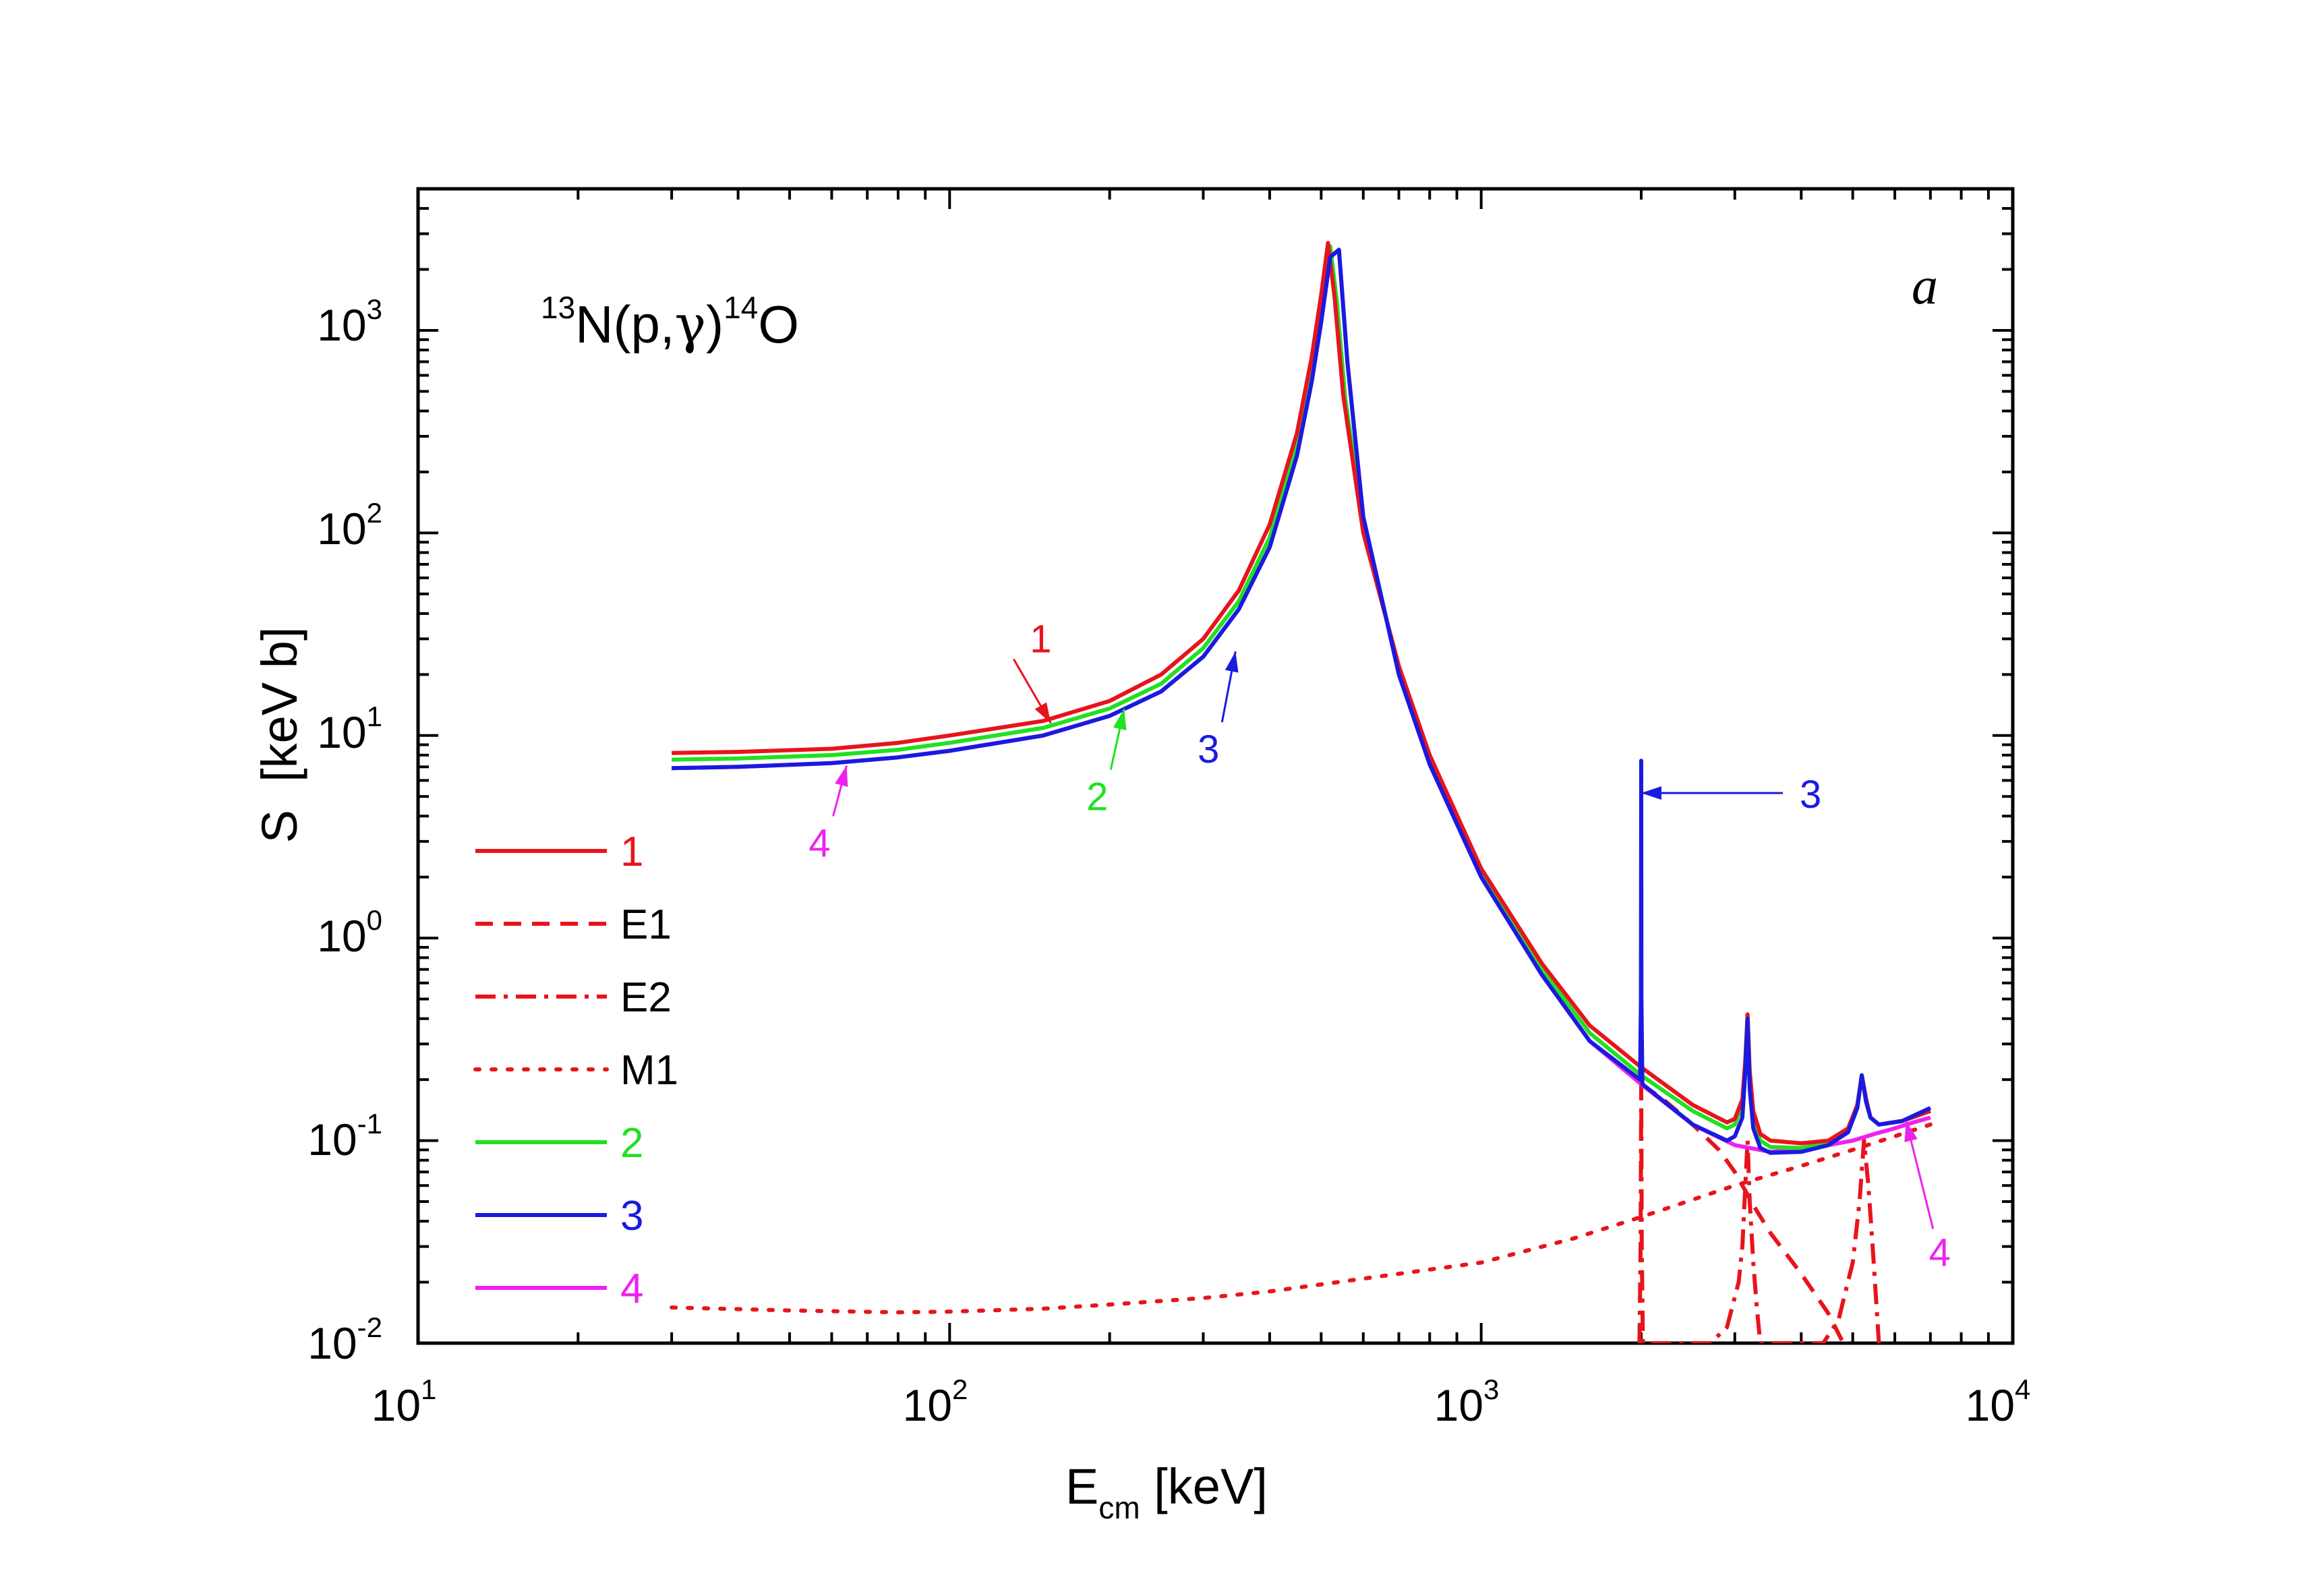 The height and width of the screenshot is (1596, 2300). What do you see at coordinates (374, 920) in the screenshot?
I see `y-tick-exp: 0` at bounding box center [374, 920].